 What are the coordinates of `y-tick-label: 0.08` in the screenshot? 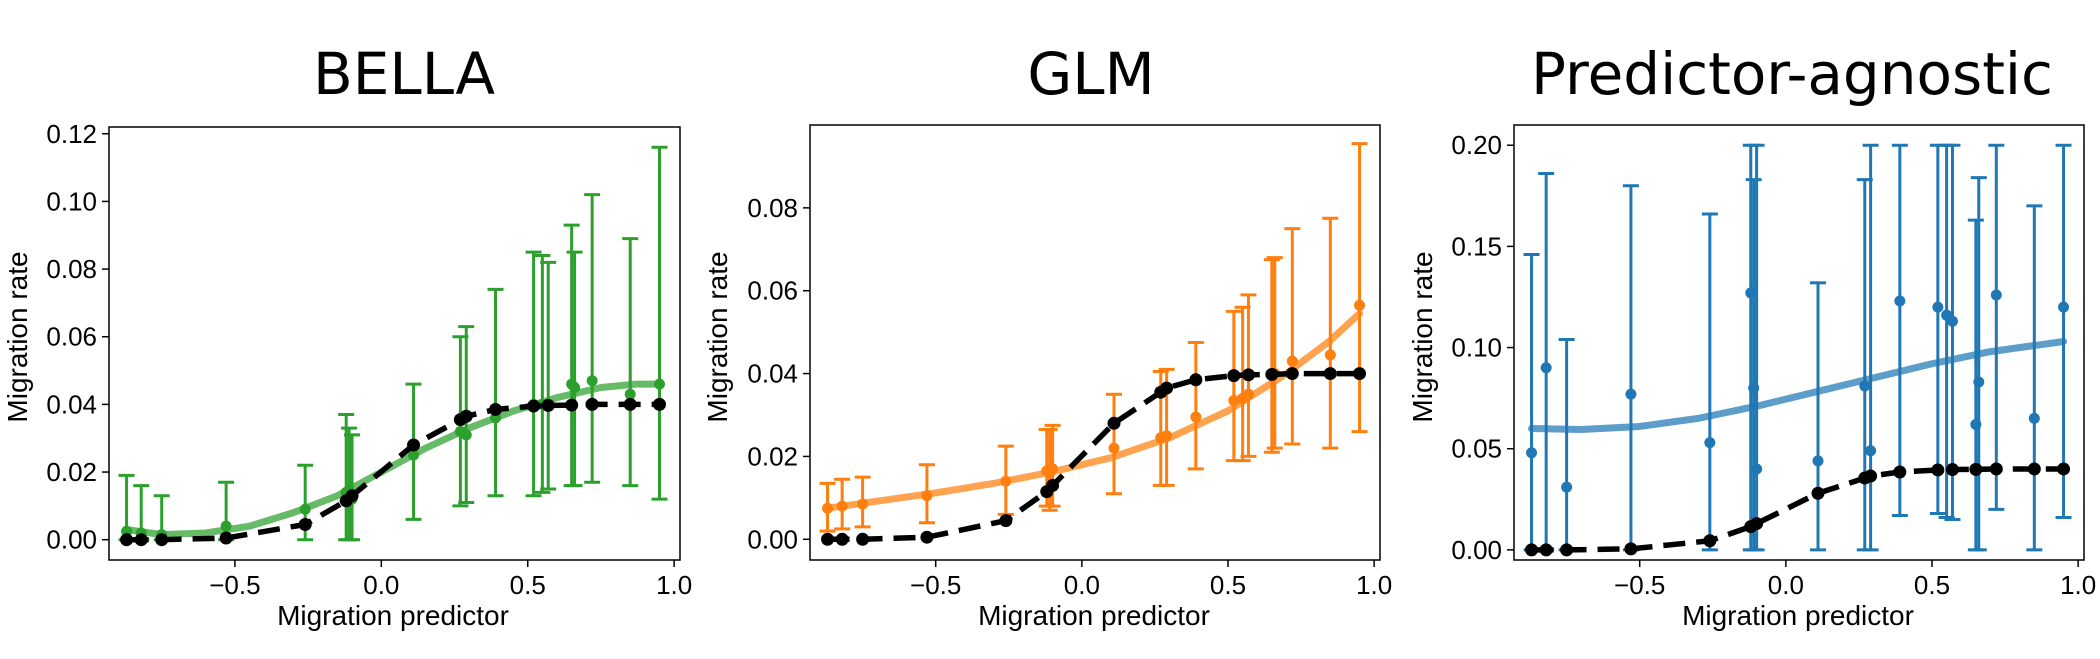 It's located at (71, 269).